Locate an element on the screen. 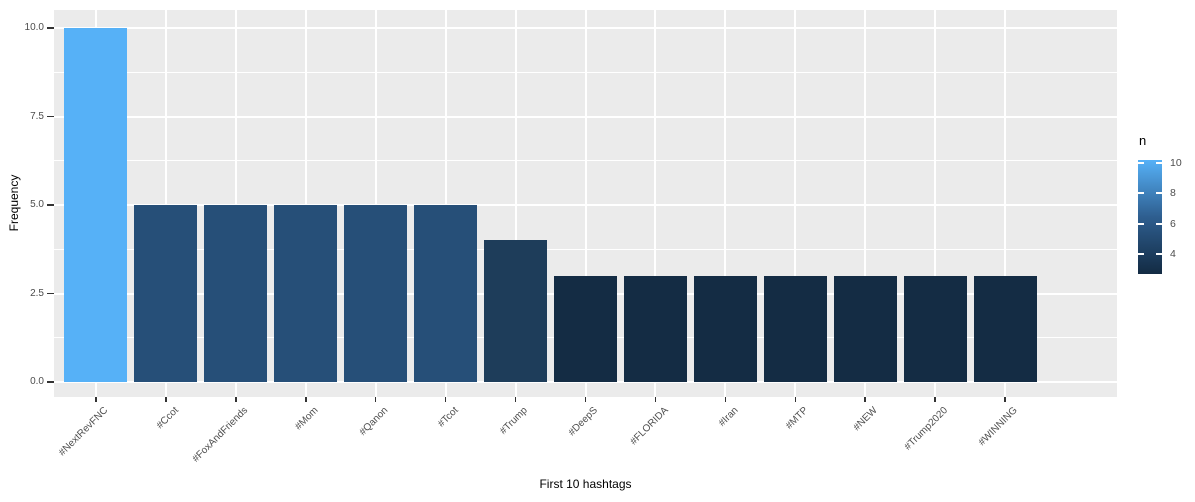 This screenshot has height=502, width=1195. x-axis-tick-label: #Trump2020 is located at coordinates (926, 429).